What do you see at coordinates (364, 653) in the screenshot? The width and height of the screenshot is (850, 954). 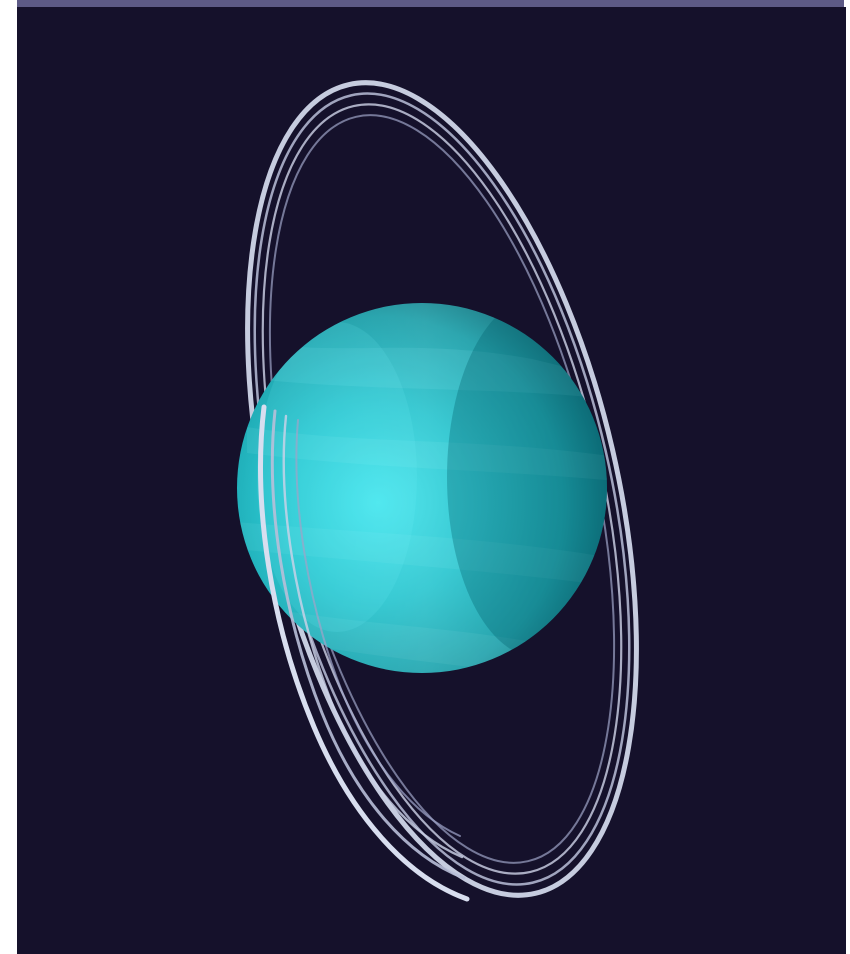 I see `ring-front-icon` at bounding box center [364, 653].